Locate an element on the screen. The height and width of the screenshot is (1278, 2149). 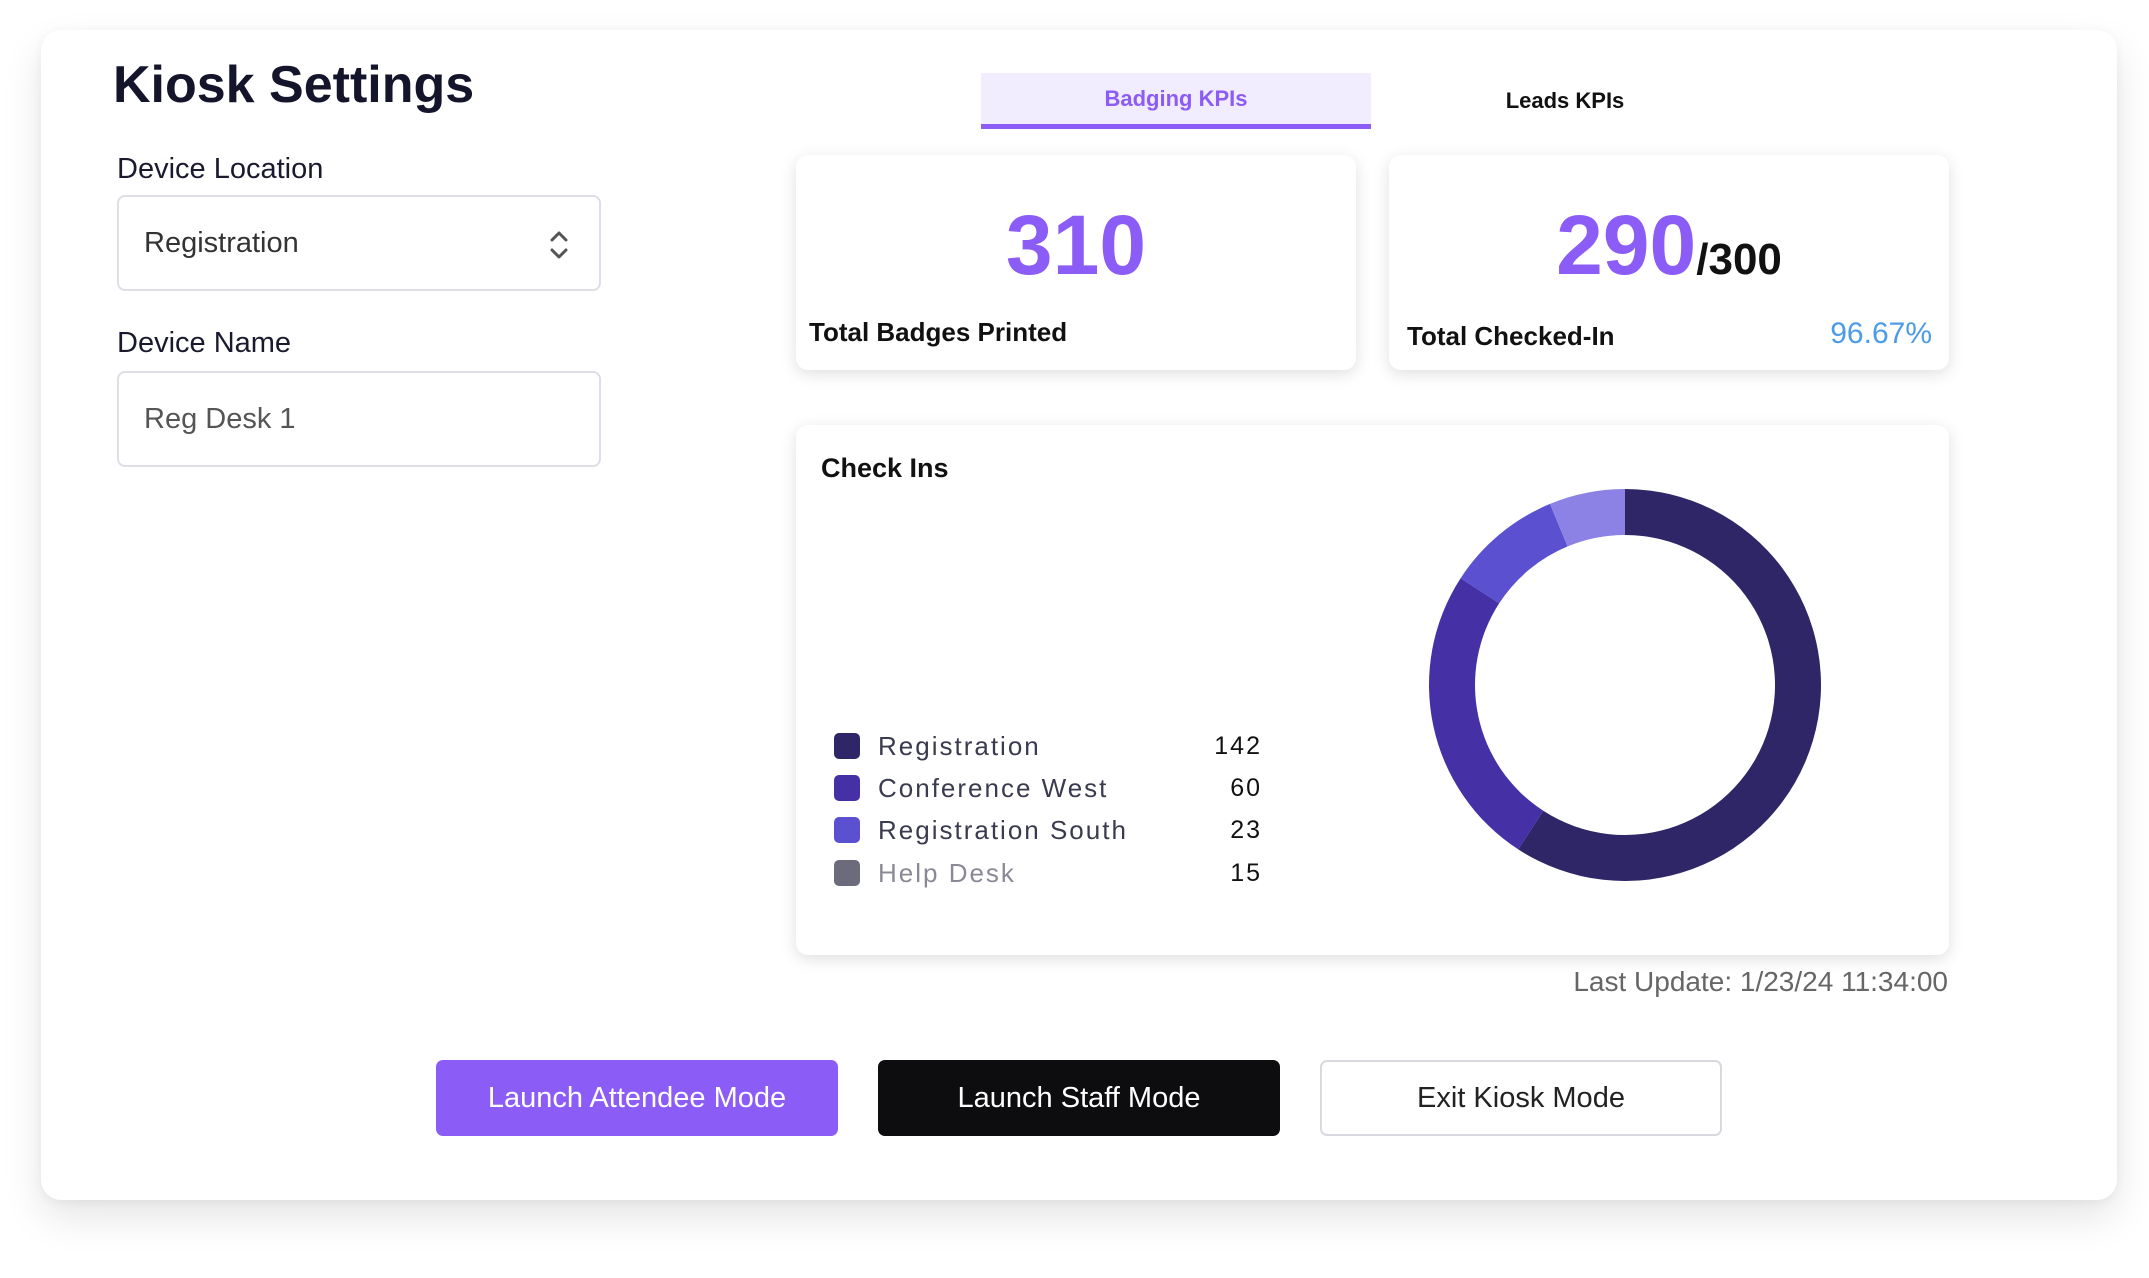
badges-printed-label: Total Badges Printed is located at coordinates (938, 332).